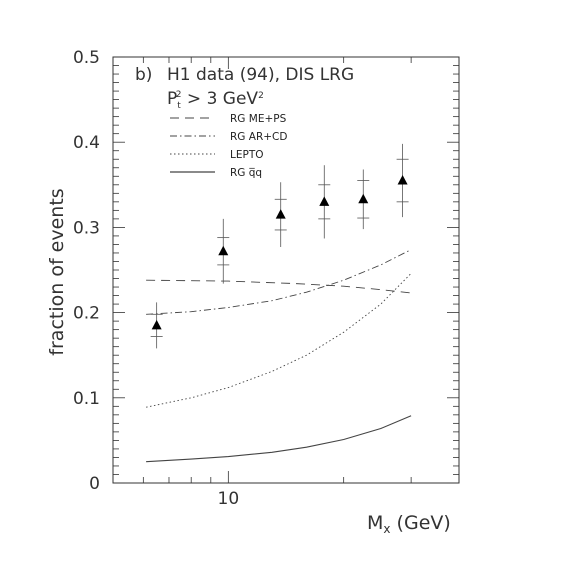 This screenshot has width=567, height=567. Describe the element at coordinates (86, 314) in the screenshot. I see `y-tick-label: 0.2` at that location.